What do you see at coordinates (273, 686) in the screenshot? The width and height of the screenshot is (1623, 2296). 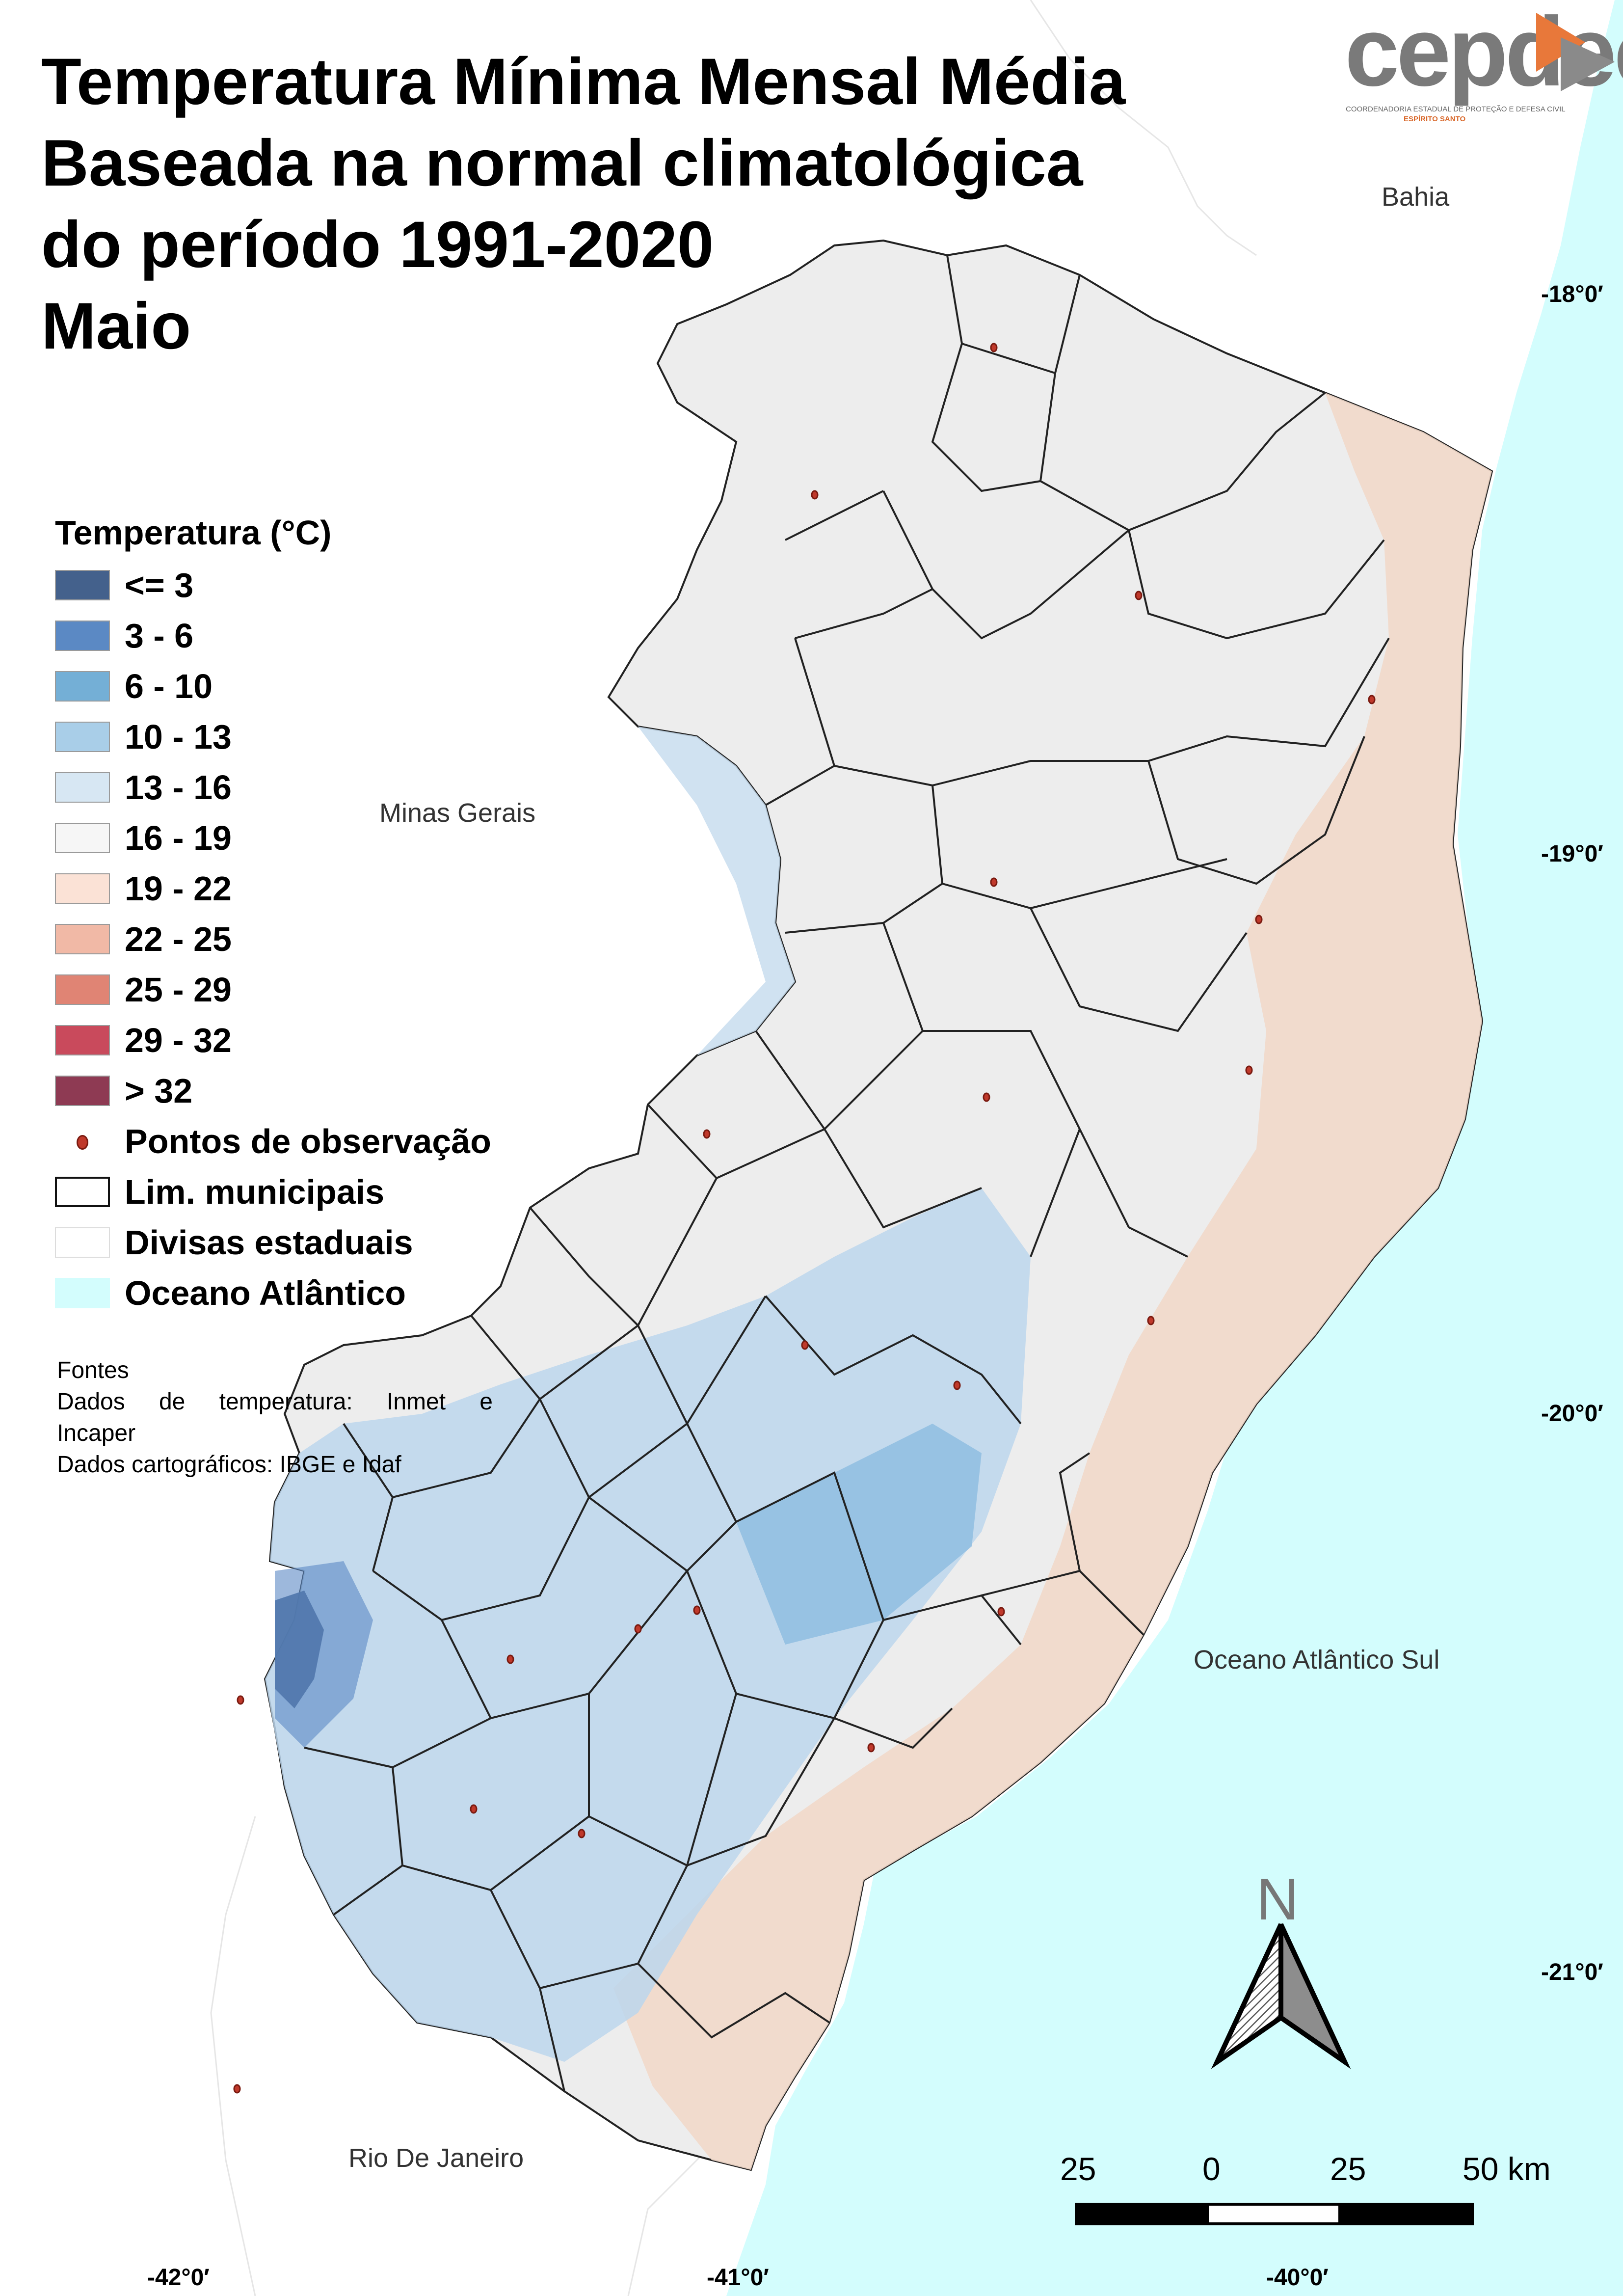 I see `legend-item-class: 6 - 10` at bounding box center [273, 686].